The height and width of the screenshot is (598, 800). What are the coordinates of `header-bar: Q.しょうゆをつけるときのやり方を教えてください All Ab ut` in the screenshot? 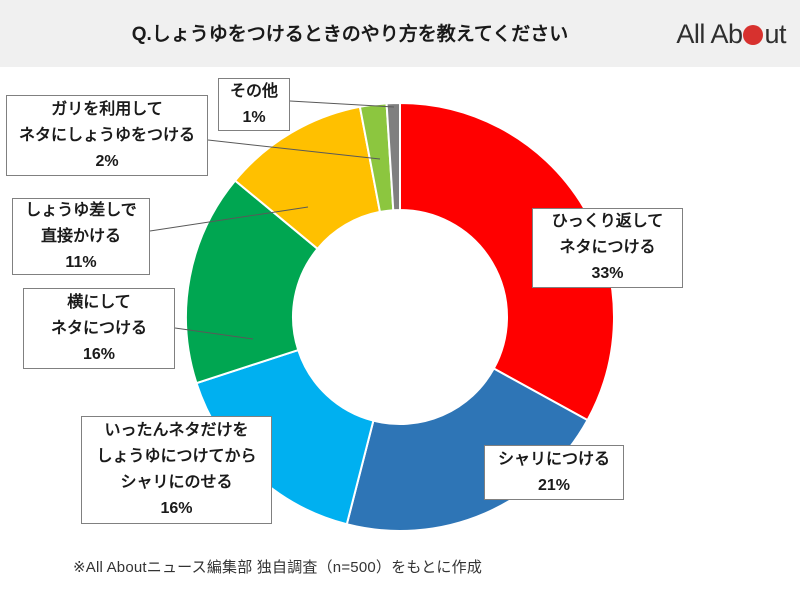 It's located at (400, 33).